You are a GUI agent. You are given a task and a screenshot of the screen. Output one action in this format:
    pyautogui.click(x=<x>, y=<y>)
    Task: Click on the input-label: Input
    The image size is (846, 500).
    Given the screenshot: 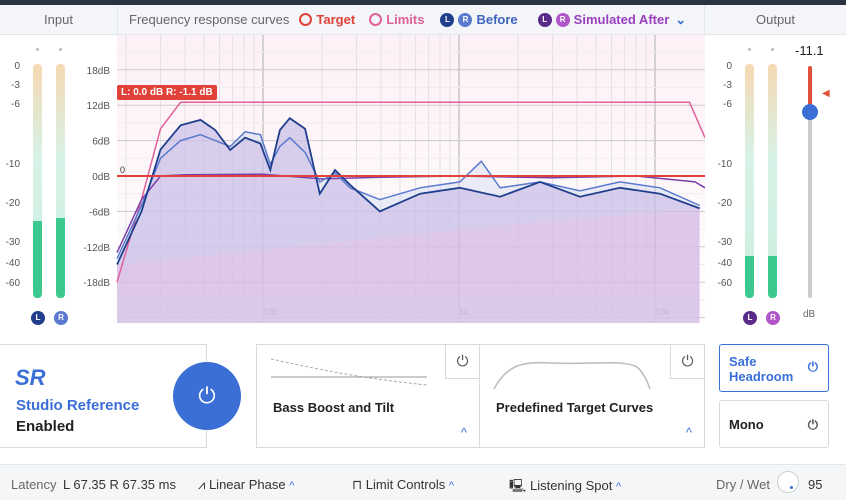 What is the action you would take?
    pyautogui.click(x=58, y=19)
    